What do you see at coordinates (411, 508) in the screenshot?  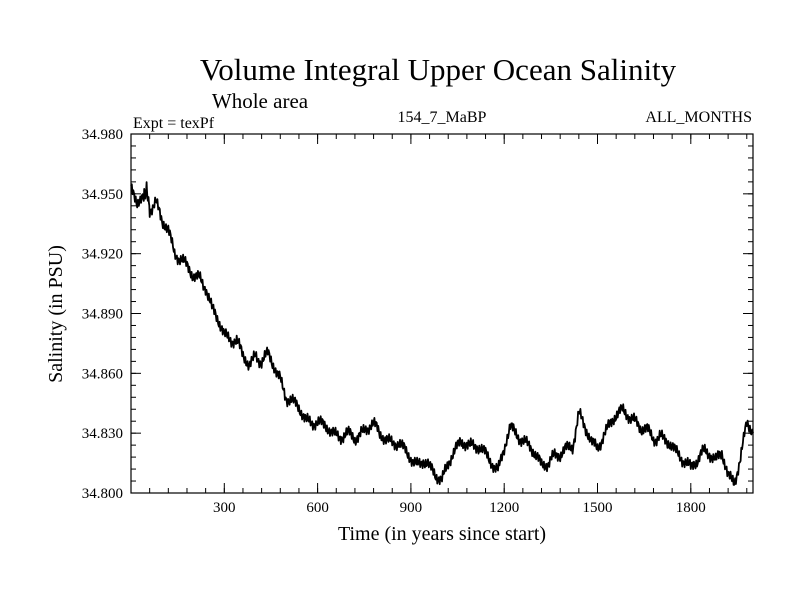 I see `x-tick-label: 900` at bounding box center [411, 508].